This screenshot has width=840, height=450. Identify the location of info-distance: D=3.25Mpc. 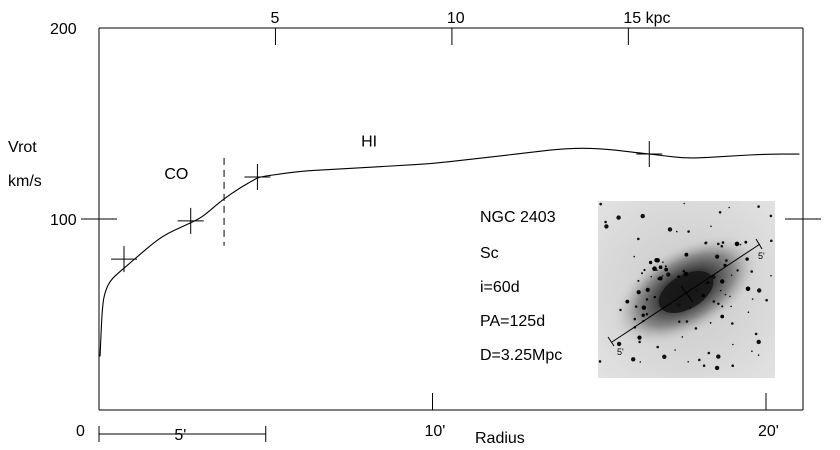
(521, 355).